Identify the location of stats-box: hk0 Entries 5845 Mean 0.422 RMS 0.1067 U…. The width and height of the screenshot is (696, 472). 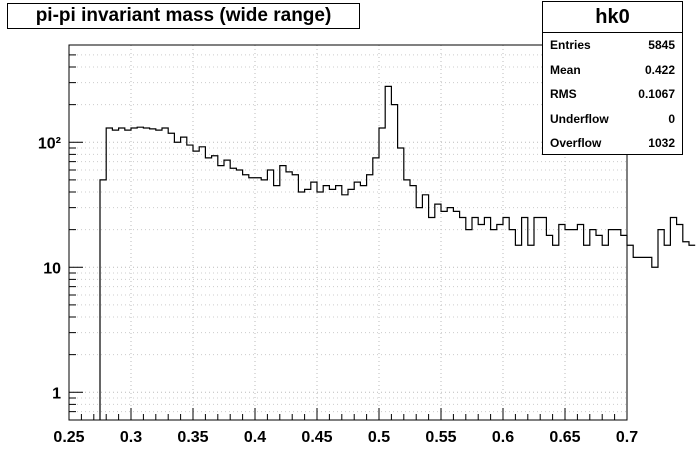
(612, 78).